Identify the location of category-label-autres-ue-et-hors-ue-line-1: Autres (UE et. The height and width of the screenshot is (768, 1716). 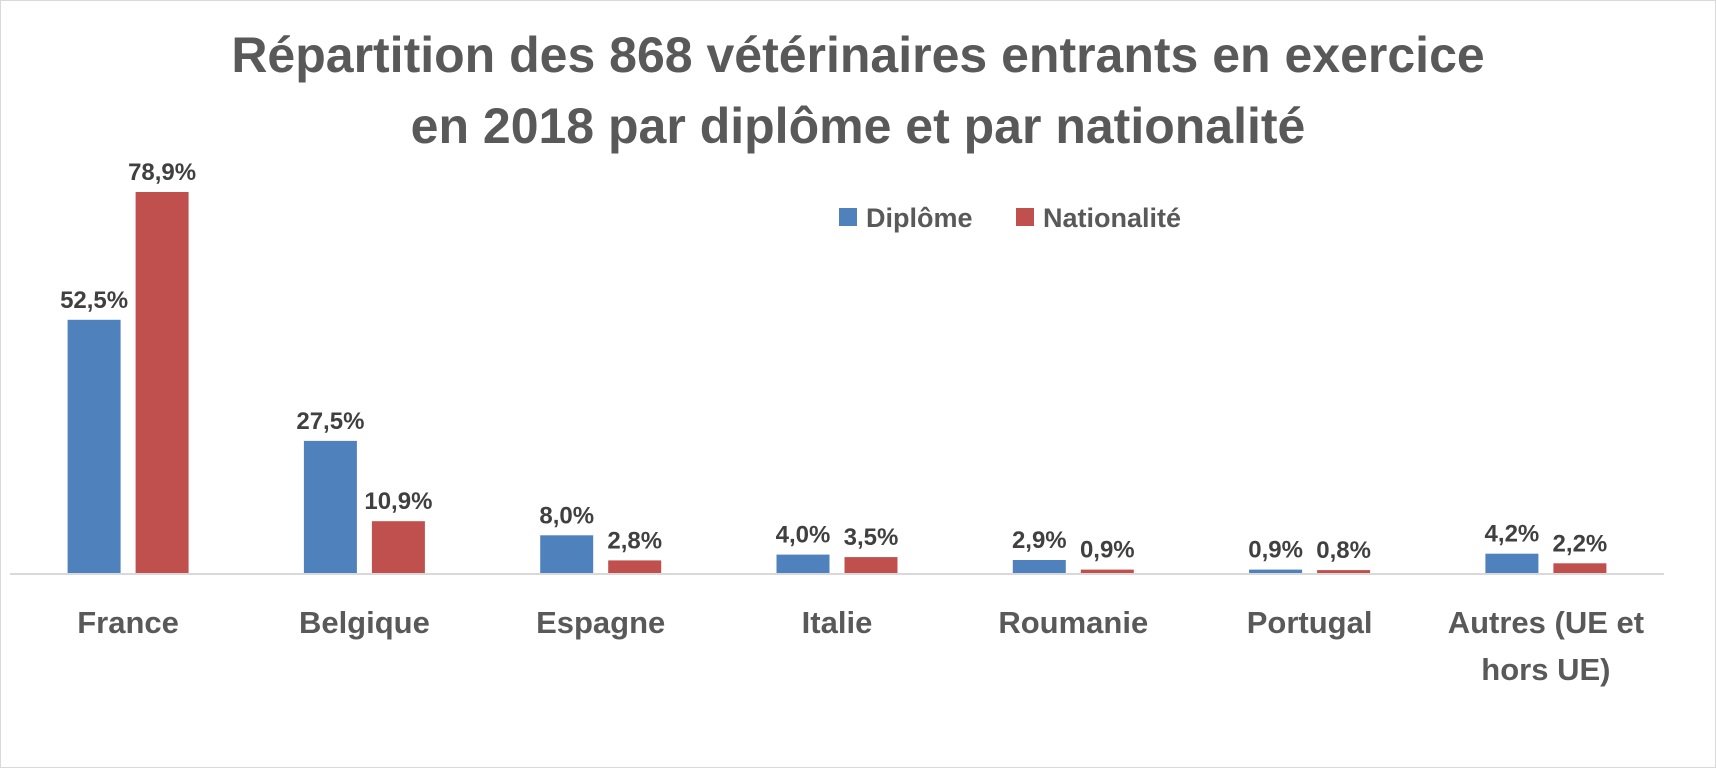
(1546, 622).